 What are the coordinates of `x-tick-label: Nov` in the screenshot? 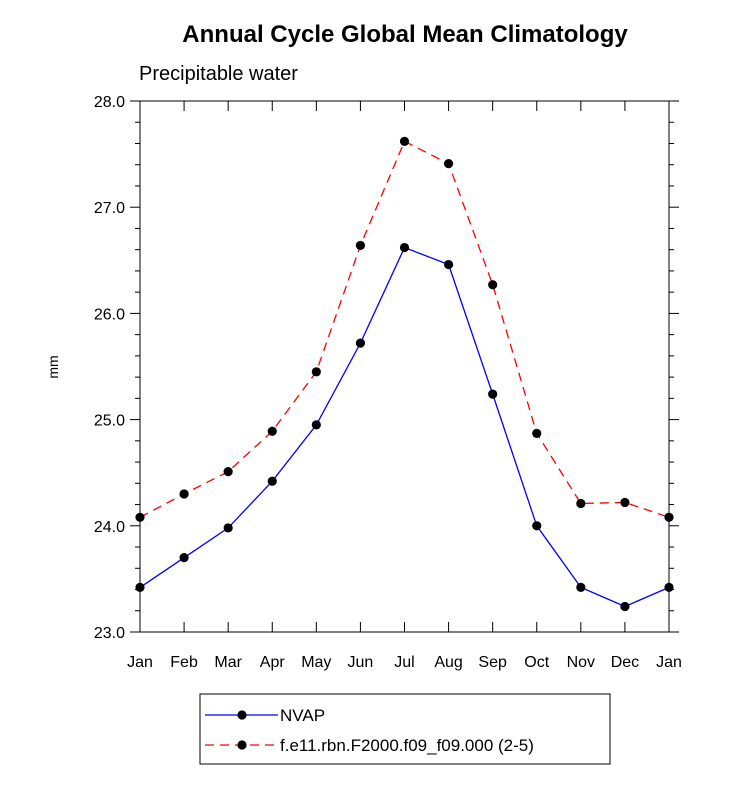 It's located at (581, 662).